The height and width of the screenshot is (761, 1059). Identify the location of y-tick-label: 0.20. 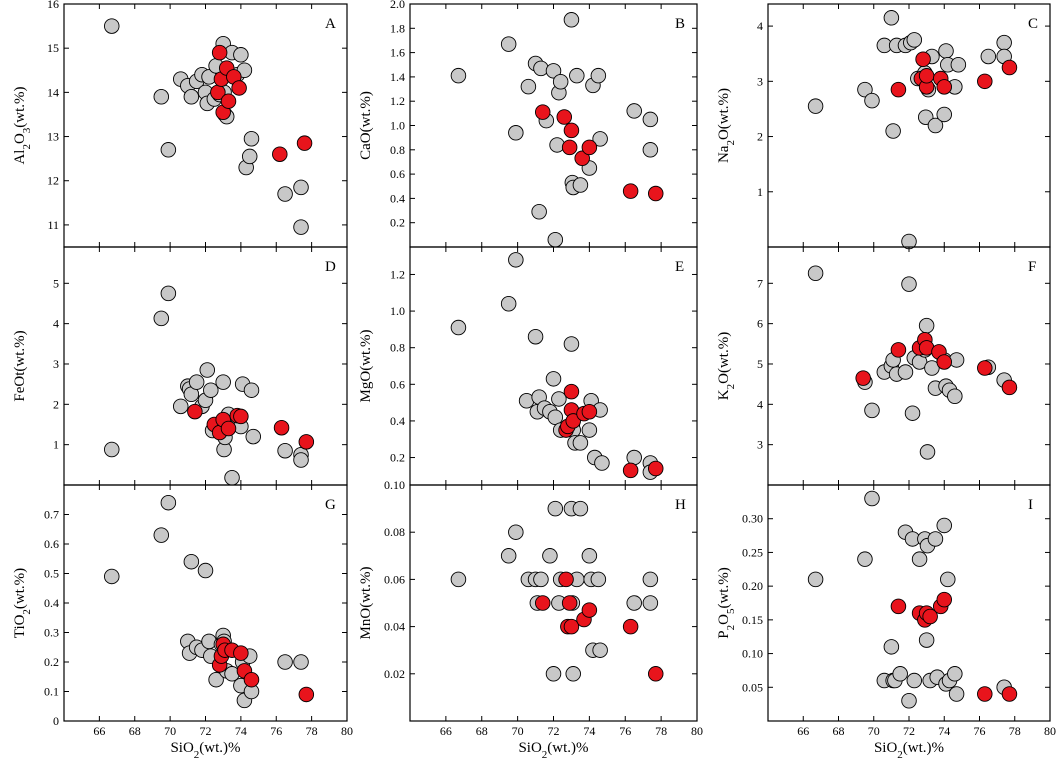
(752, 586).